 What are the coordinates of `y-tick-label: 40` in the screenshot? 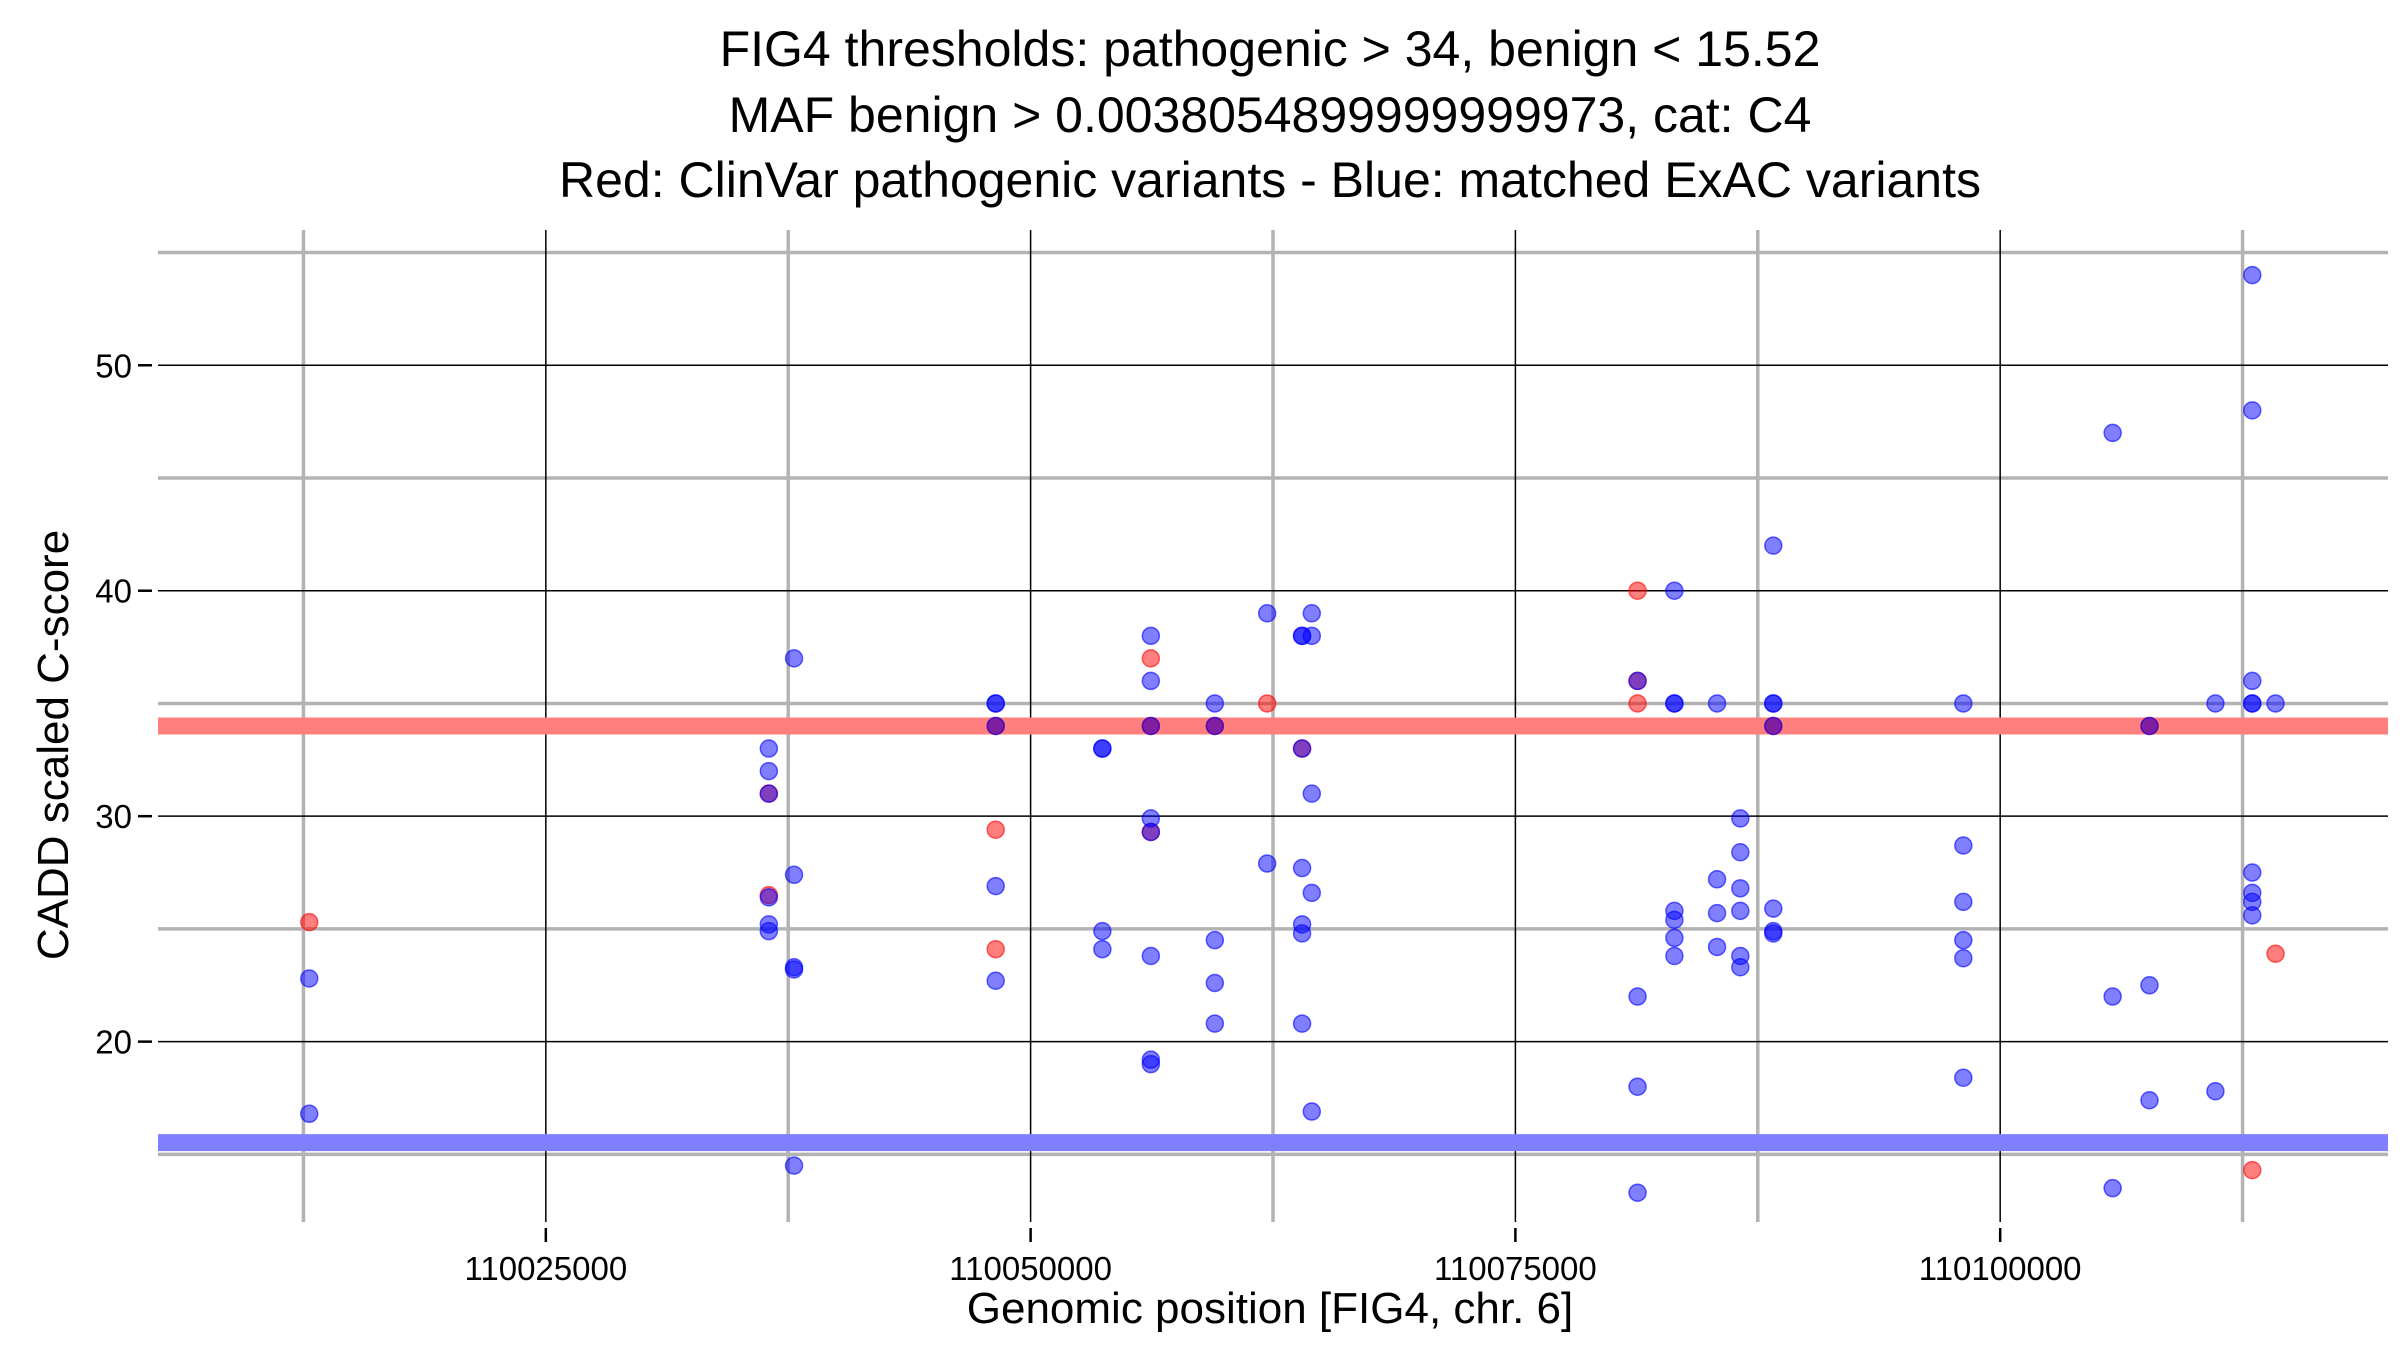 It's located at (113, 591).